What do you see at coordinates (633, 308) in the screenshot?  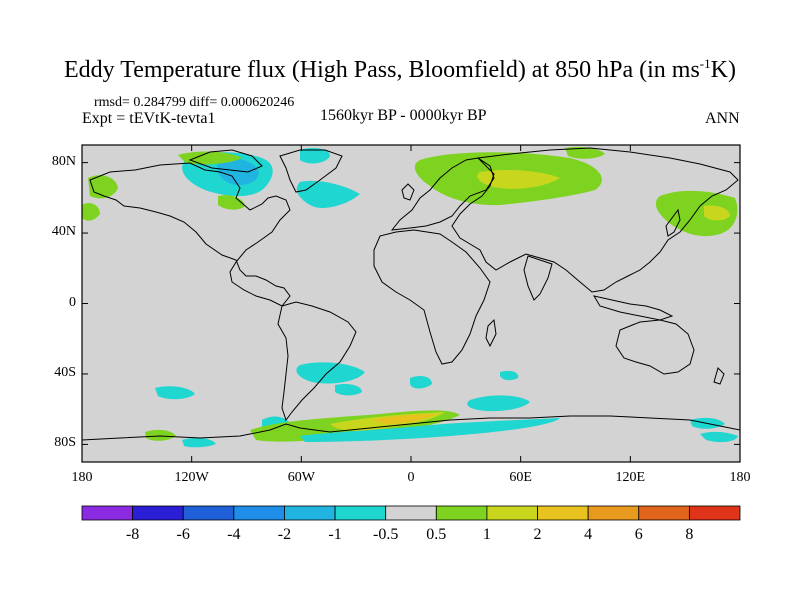 I see `coast-indonesia` at bounding box center [633, 308].